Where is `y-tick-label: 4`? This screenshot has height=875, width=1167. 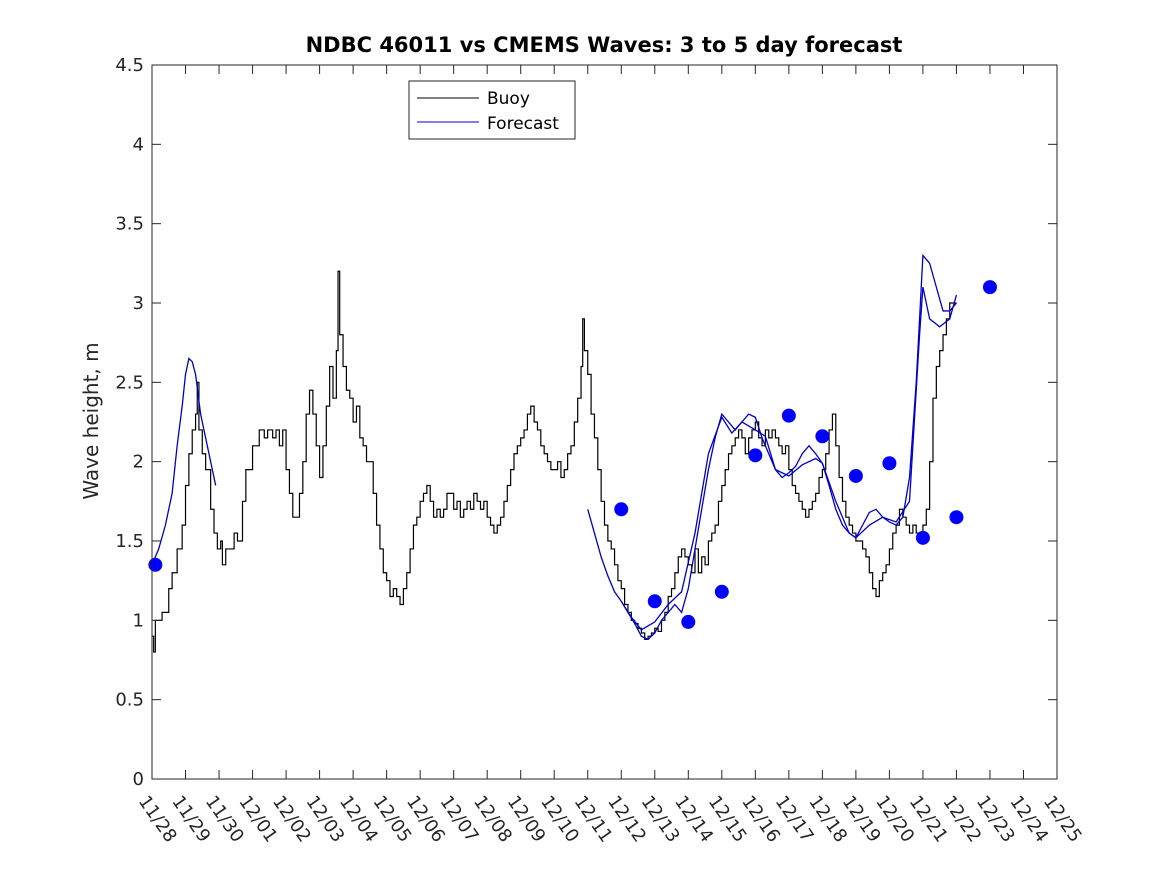 y-tick-label: 4 is located at coordinates (138, 144).